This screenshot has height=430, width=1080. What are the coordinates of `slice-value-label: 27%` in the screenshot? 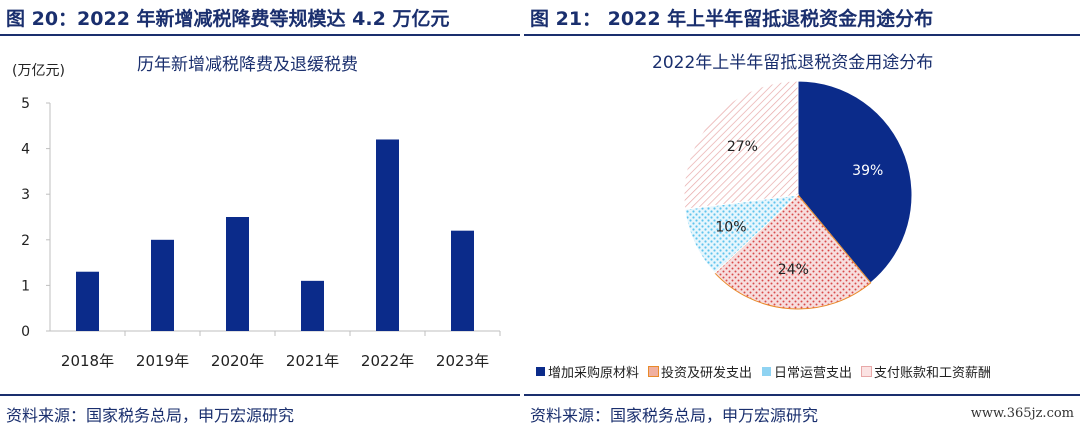 It's located at (742, 147).